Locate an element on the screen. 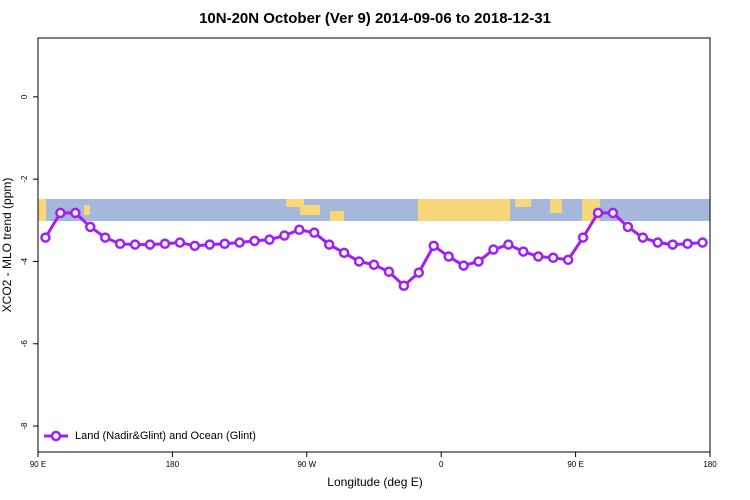 This screenshot has height=500, width=750. legend-marker is located at coordinates (56, 436).